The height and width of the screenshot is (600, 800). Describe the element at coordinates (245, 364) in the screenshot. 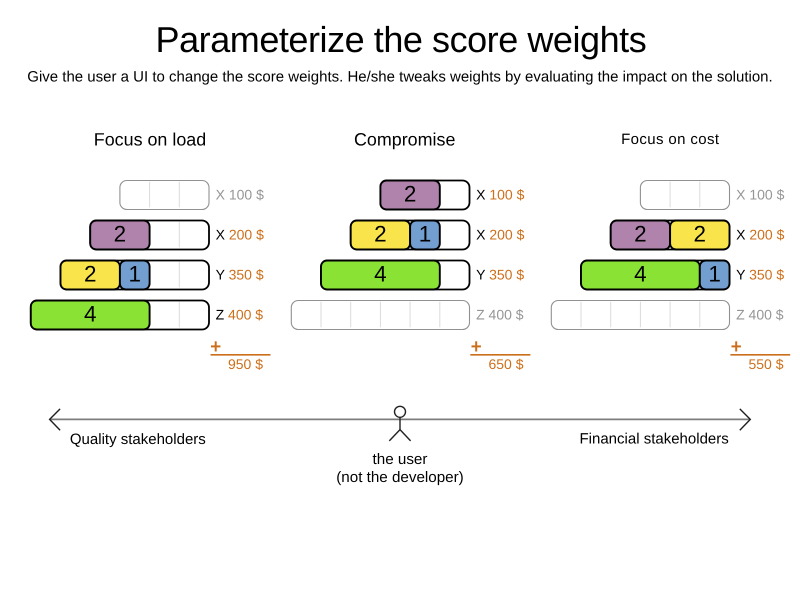

I see `svg-text: 950 $` at that location.